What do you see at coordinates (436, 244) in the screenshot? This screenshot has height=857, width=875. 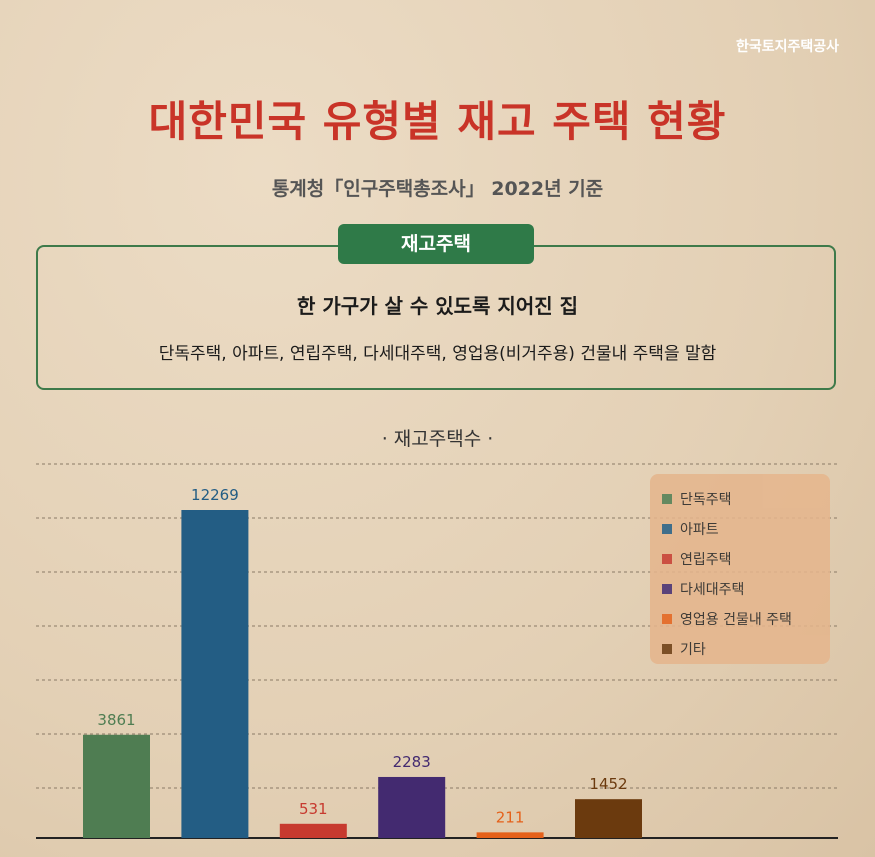 I see `definition-tag: 재고주택` at bounding box center [436, 244].